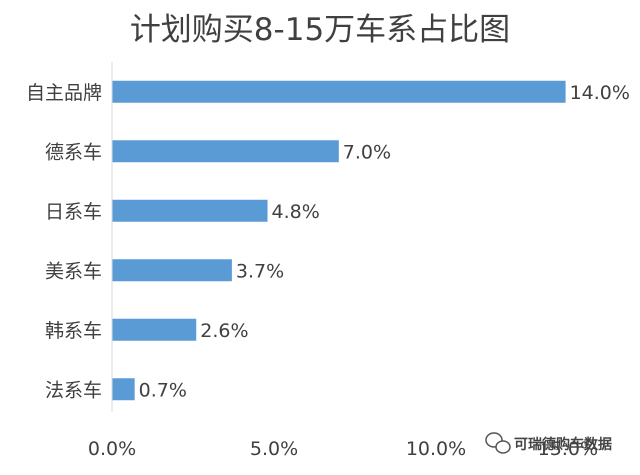 Image resolution: width=640 pixels, height=475 pixels. I want to click on watermark: 可瑞德购车数据, so click(548, 443).